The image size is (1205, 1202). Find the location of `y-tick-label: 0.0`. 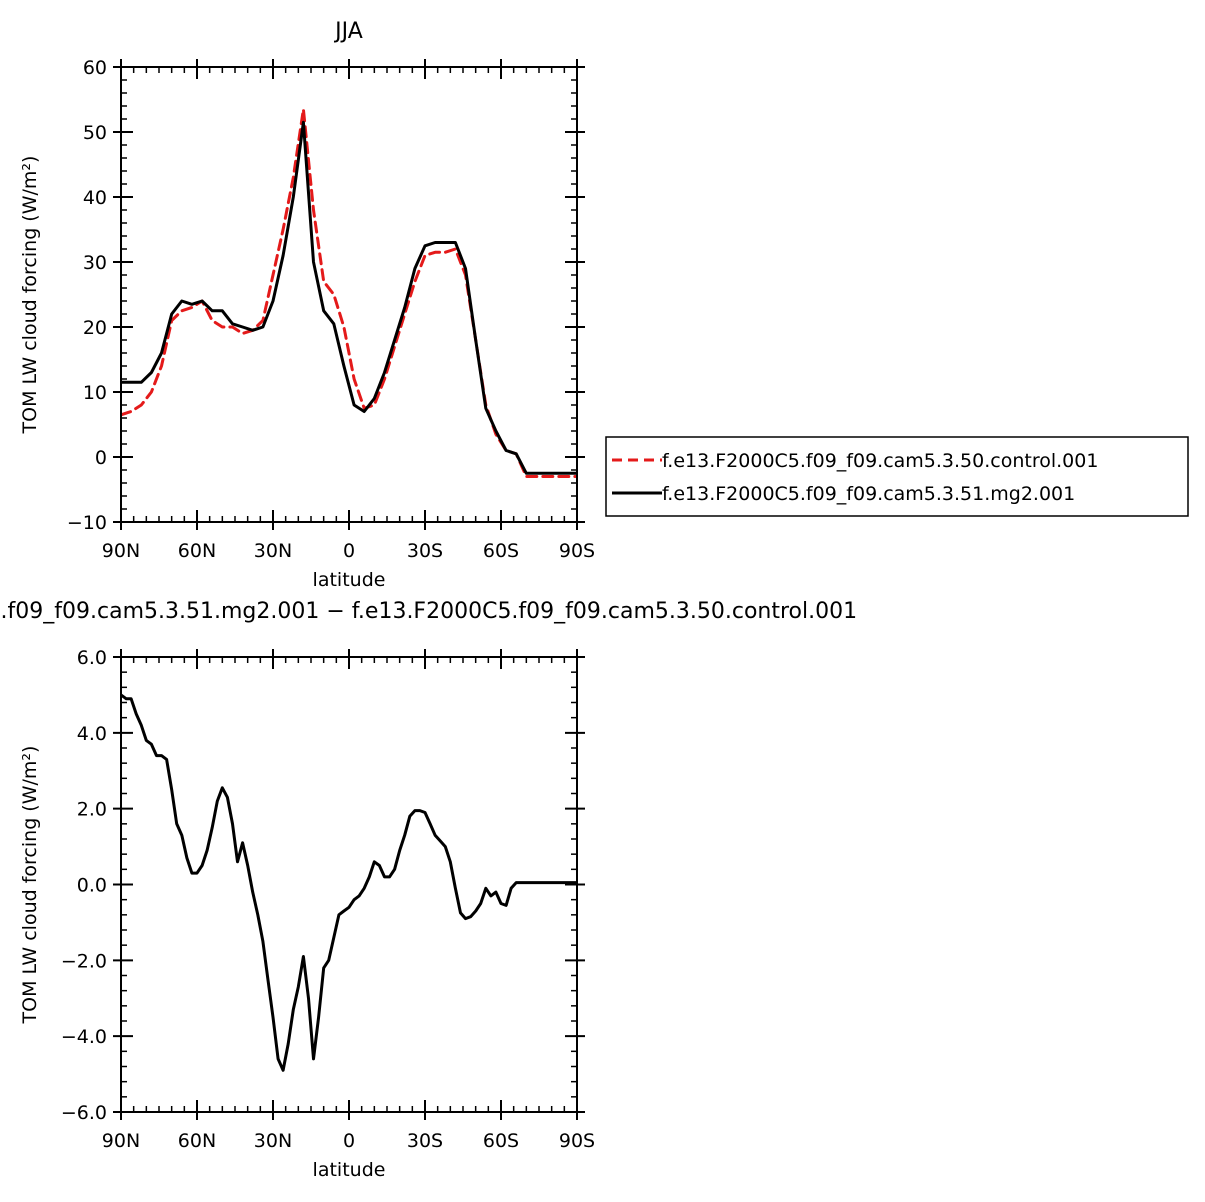

y-tick-label: 0.0 is located at coordinates (92, 886).